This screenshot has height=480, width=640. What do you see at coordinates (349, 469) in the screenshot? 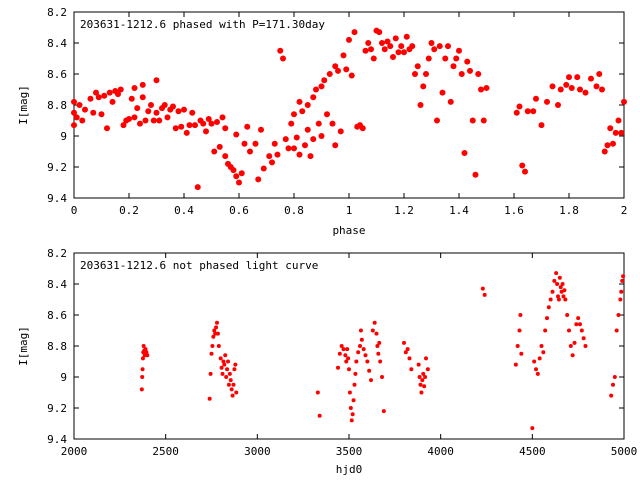
I see `x-axis-label: hjd0` at bounding box center [349, 469].